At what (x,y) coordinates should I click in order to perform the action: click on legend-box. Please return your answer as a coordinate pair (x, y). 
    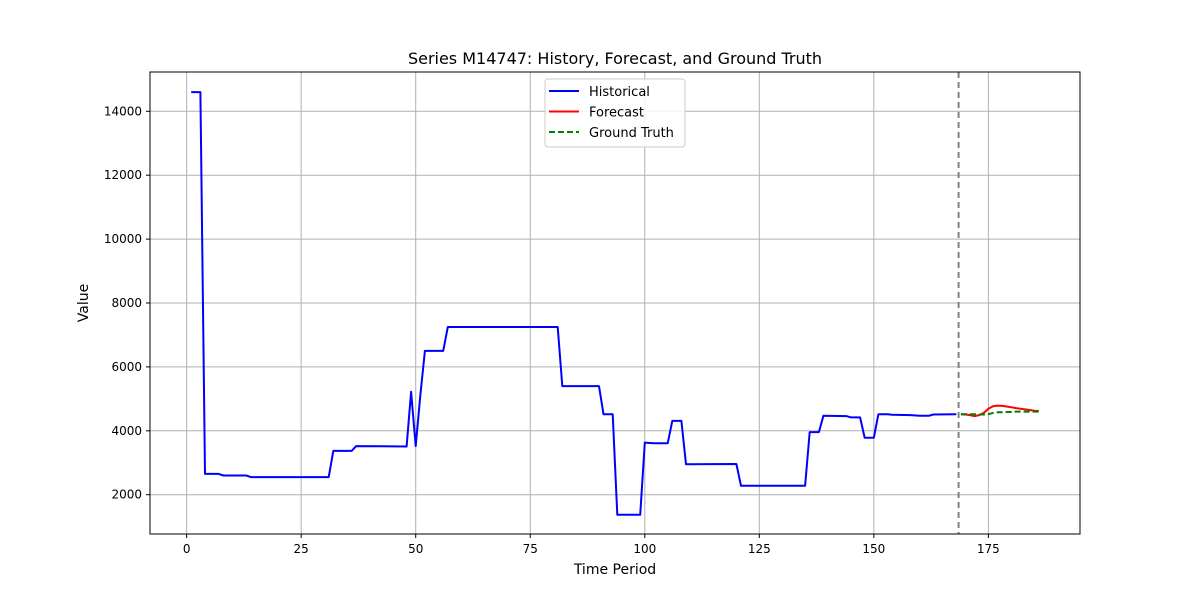
    Looking at the image, I should click on (615, 113).